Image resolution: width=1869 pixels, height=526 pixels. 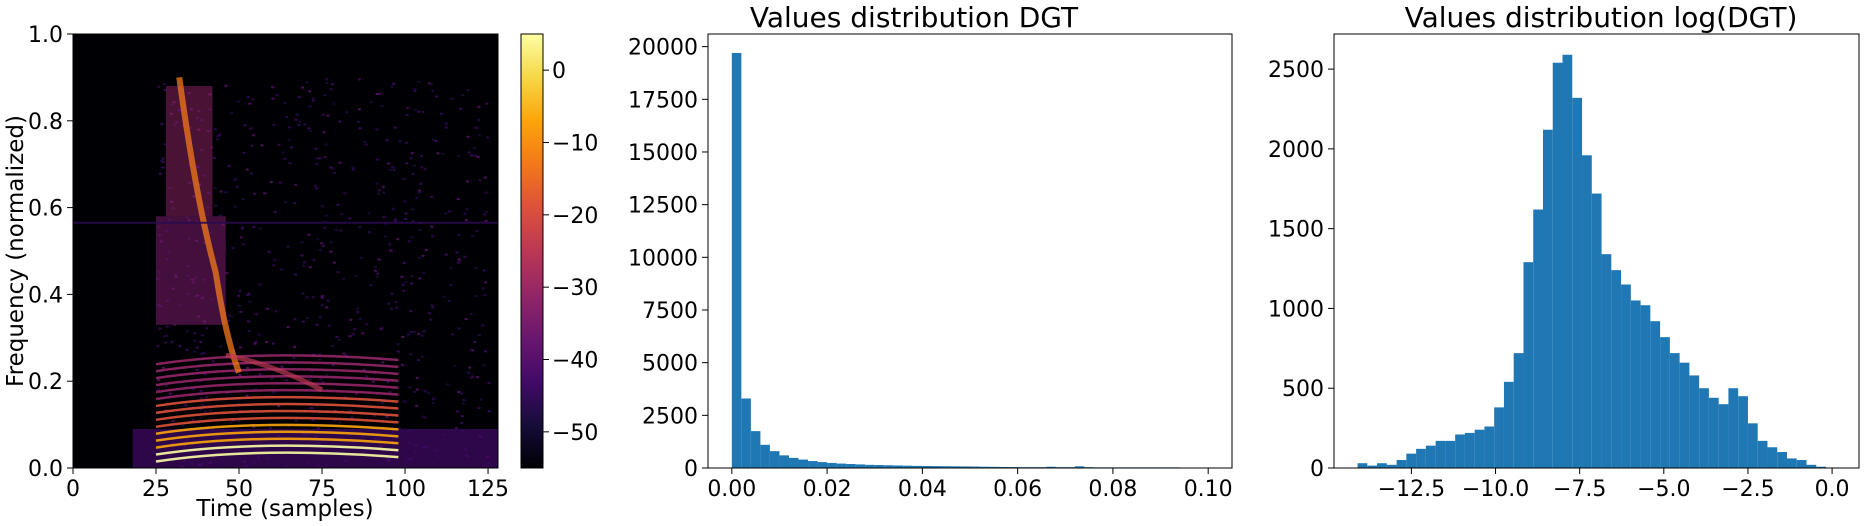 What do you see at coordinates (45, 382) in the screenshot?
I see `y-tick-label: 0.2` at bounding box center [45, 382].